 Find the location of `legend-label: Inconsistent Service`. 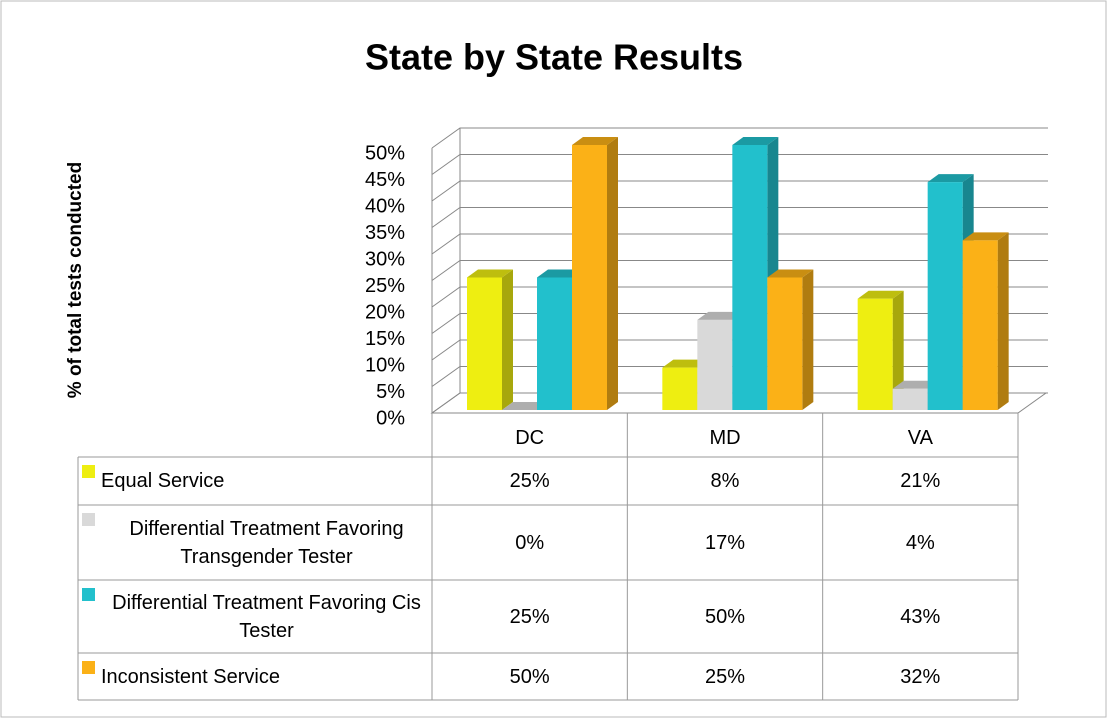

legend-label: Inconsistent Service is located at coordinates (190, 676).